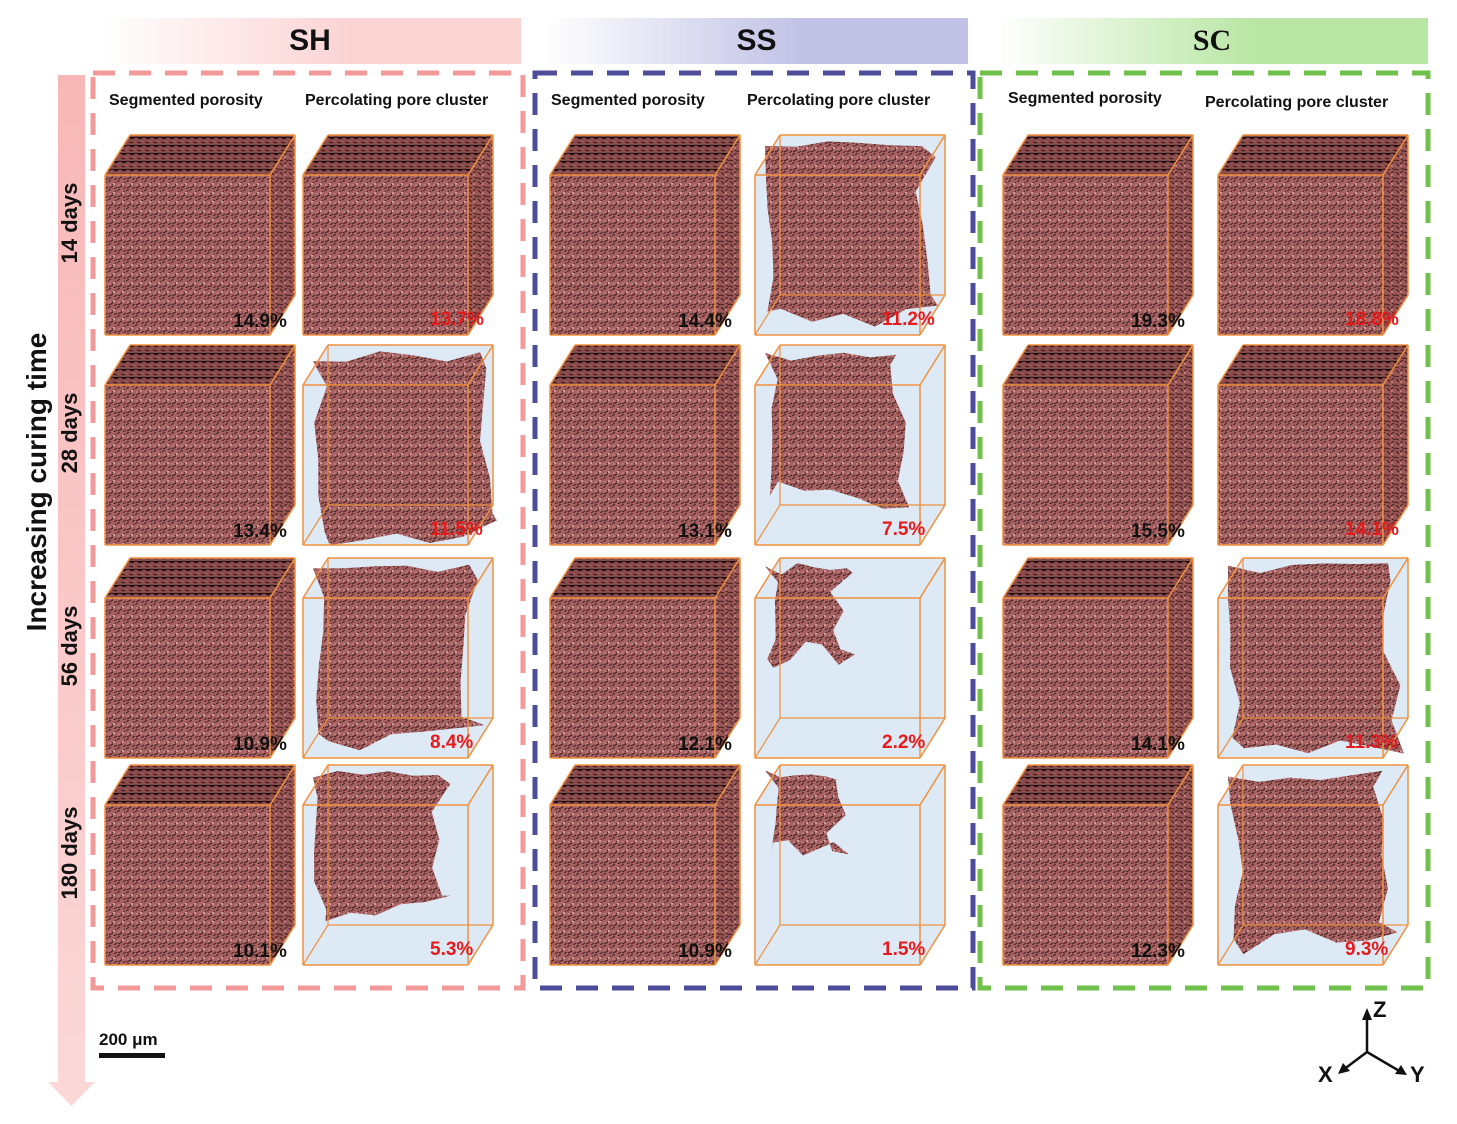 The image size is (1457, 1124). What do you see at coordinates (1212, 41) in the screenshot?
I see `group-header-sc: SC` at bounding box center [1212, 41].